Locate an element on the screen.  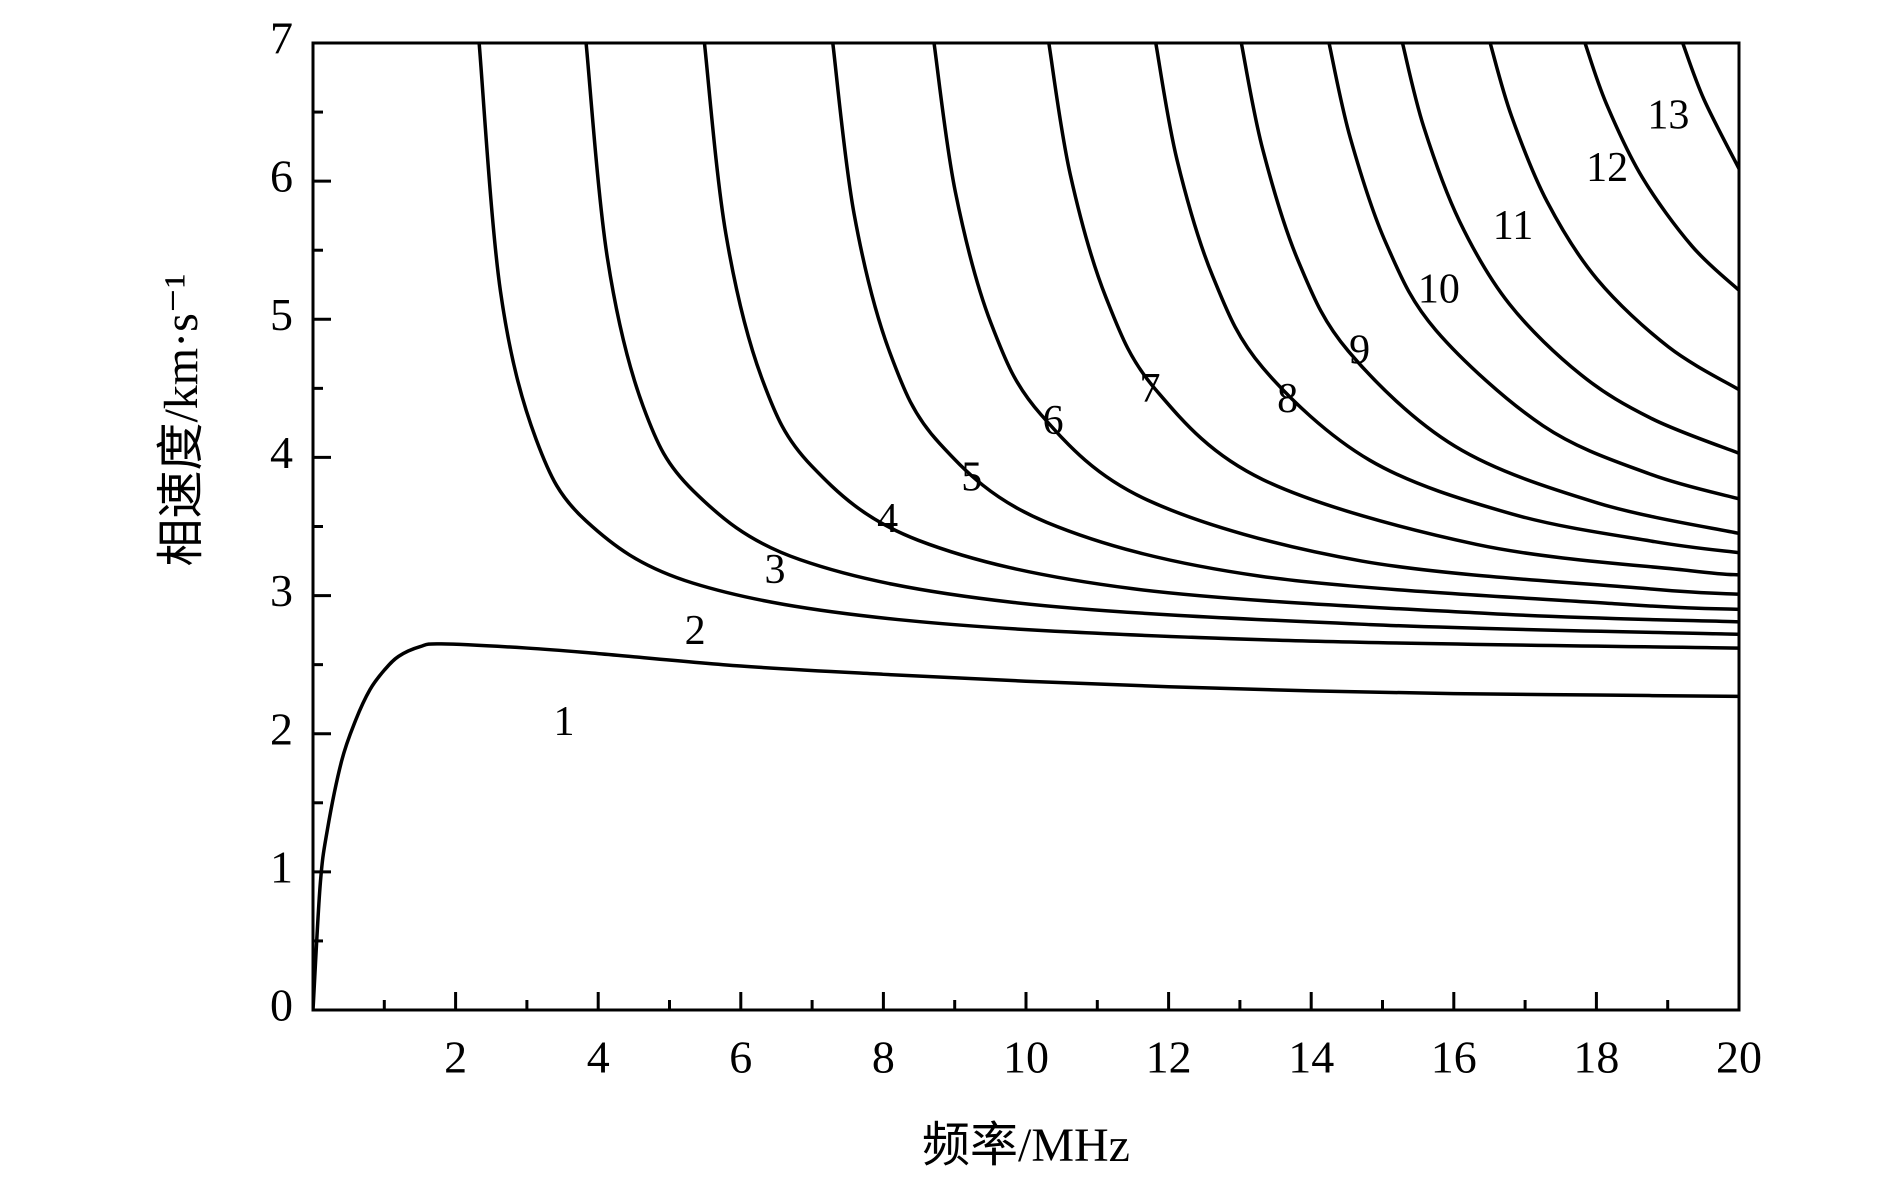
y-tick-label: 7 is located at coordinates (281, 38).